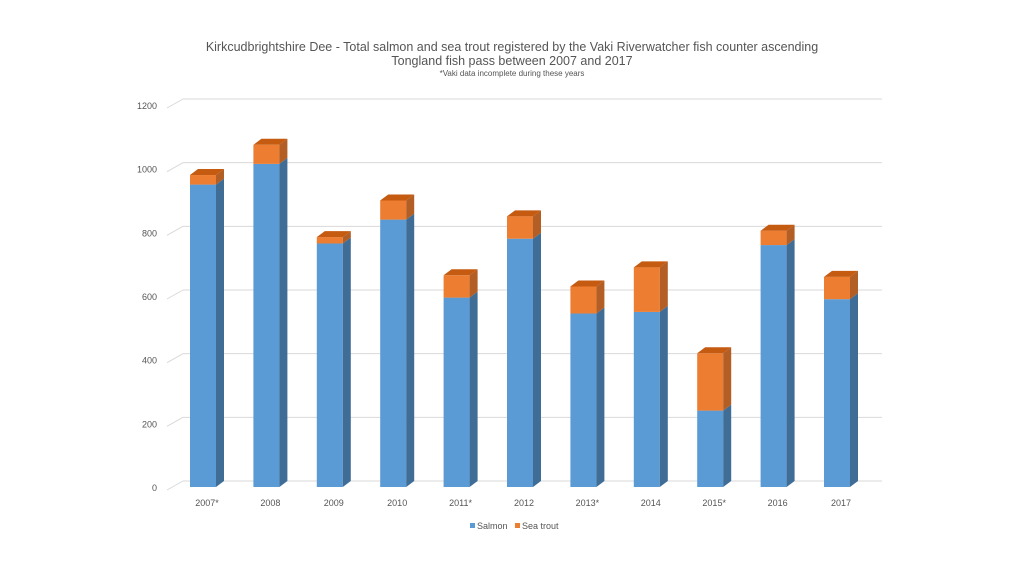 This screenshot has height=576, width=1024. I want to click on y-tick-label: 1200, so click(147, 106).